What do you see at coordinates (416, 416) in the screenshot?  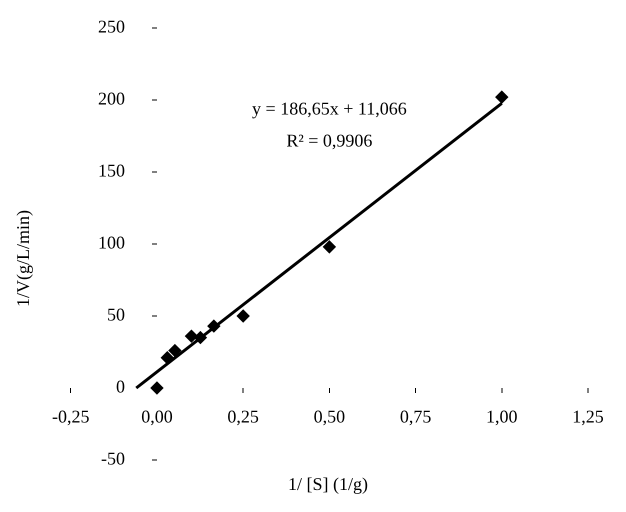 I see `x-tick-label: 0,75` at bounding box center [416, 416].